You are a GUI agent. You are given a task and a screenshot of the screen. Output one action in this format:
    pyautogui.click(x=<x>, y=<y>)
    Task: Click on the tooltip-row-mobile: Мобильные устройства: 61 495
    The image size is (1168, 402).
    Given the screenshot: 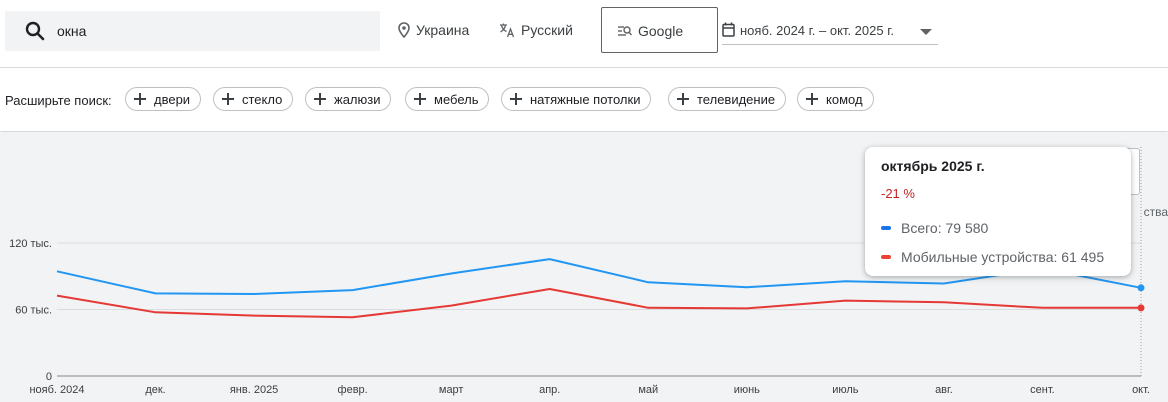 What is the action you would take?
    pyautogui.click(x=992, y=257)
    